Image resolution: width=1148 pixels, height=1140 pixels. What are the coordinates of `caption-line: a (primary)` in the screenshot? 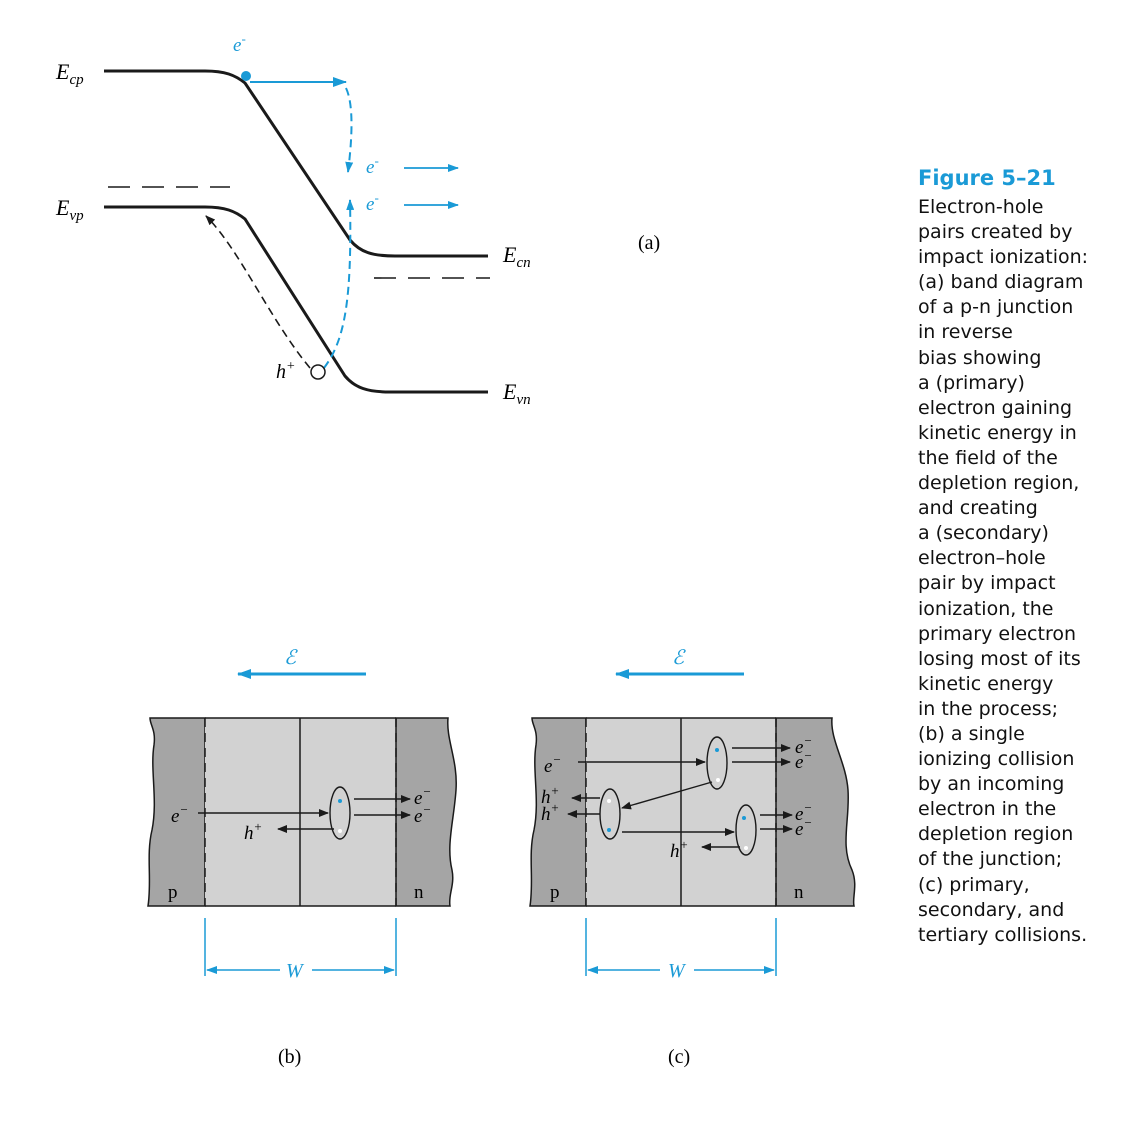 It's located at (971, 382).